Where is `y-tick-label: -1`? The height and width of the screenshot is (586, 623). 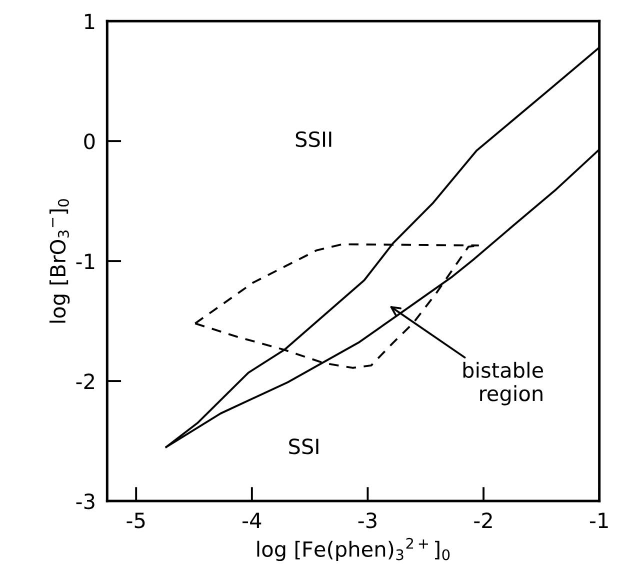 y-tick-label: -1 is located at coordinates (85, 261).